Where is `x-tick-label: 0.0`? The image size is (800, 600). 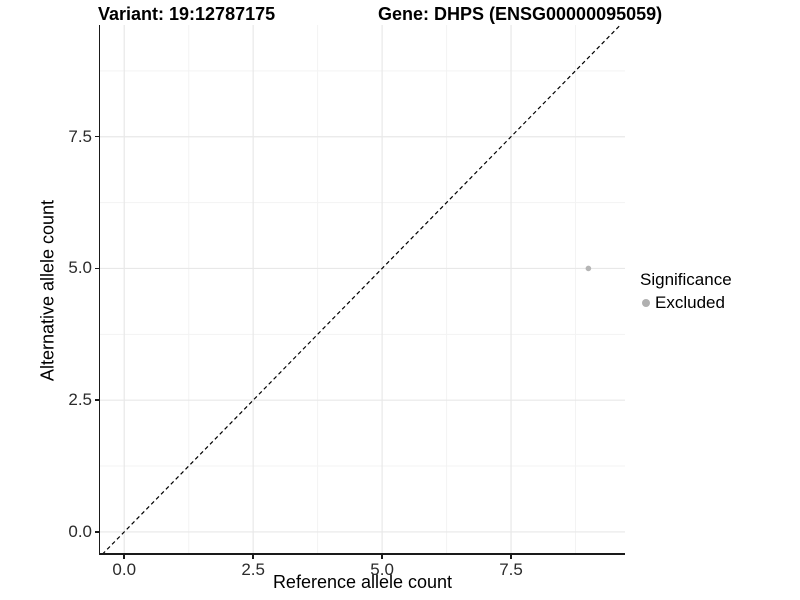
x-tick-label: 0.0 is located at coordinates (124, 569).